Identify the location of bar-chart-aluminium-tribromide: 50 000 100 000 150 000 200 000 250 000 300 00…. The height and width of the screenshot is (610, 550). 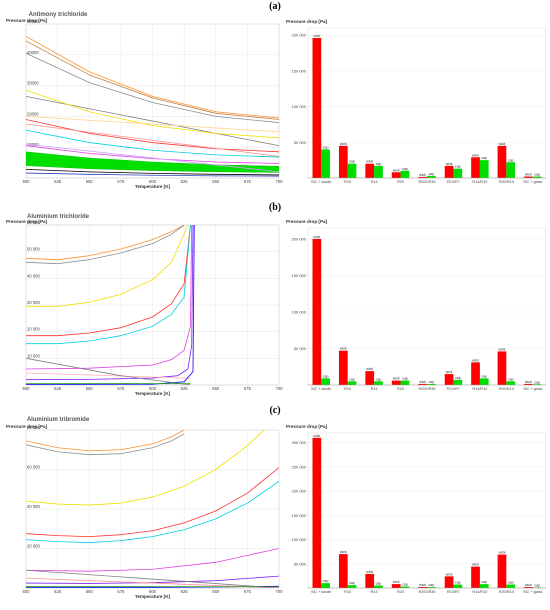
(416, 509).